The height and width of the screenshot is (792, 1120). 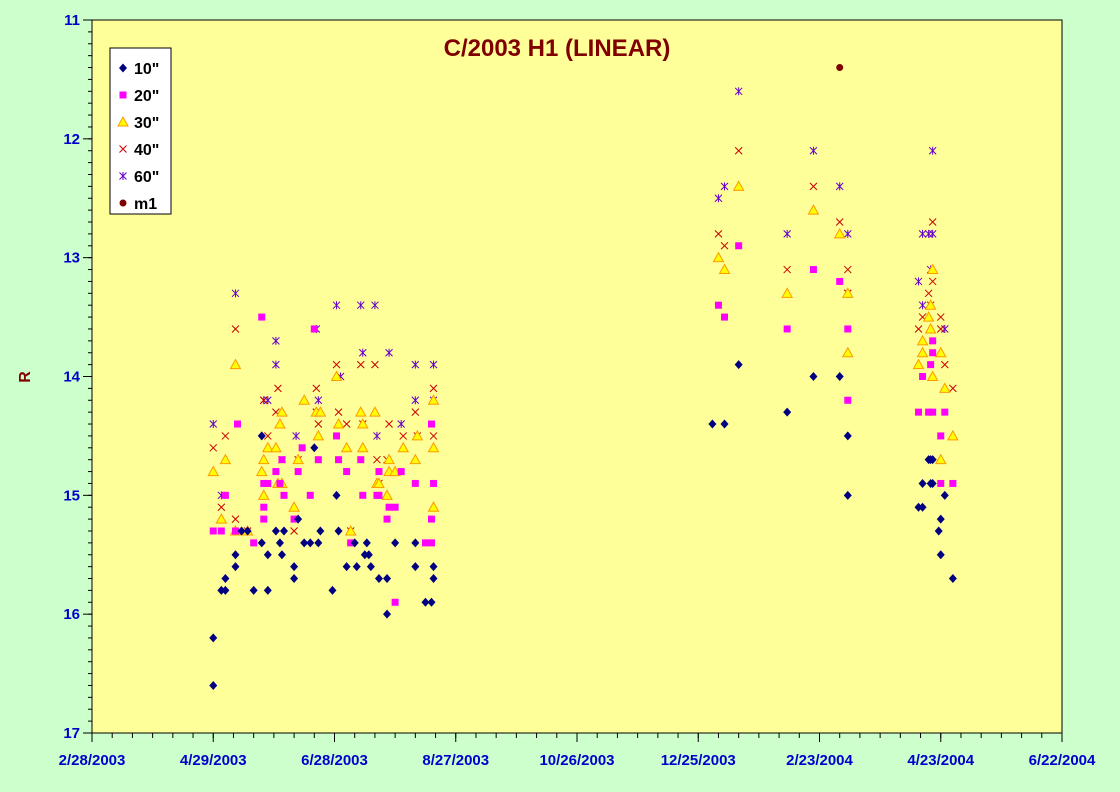 What do you see at coordinates (146, 150) in the screenshot?
I see `legend-label: 40"` at bounding box center [146, 150].